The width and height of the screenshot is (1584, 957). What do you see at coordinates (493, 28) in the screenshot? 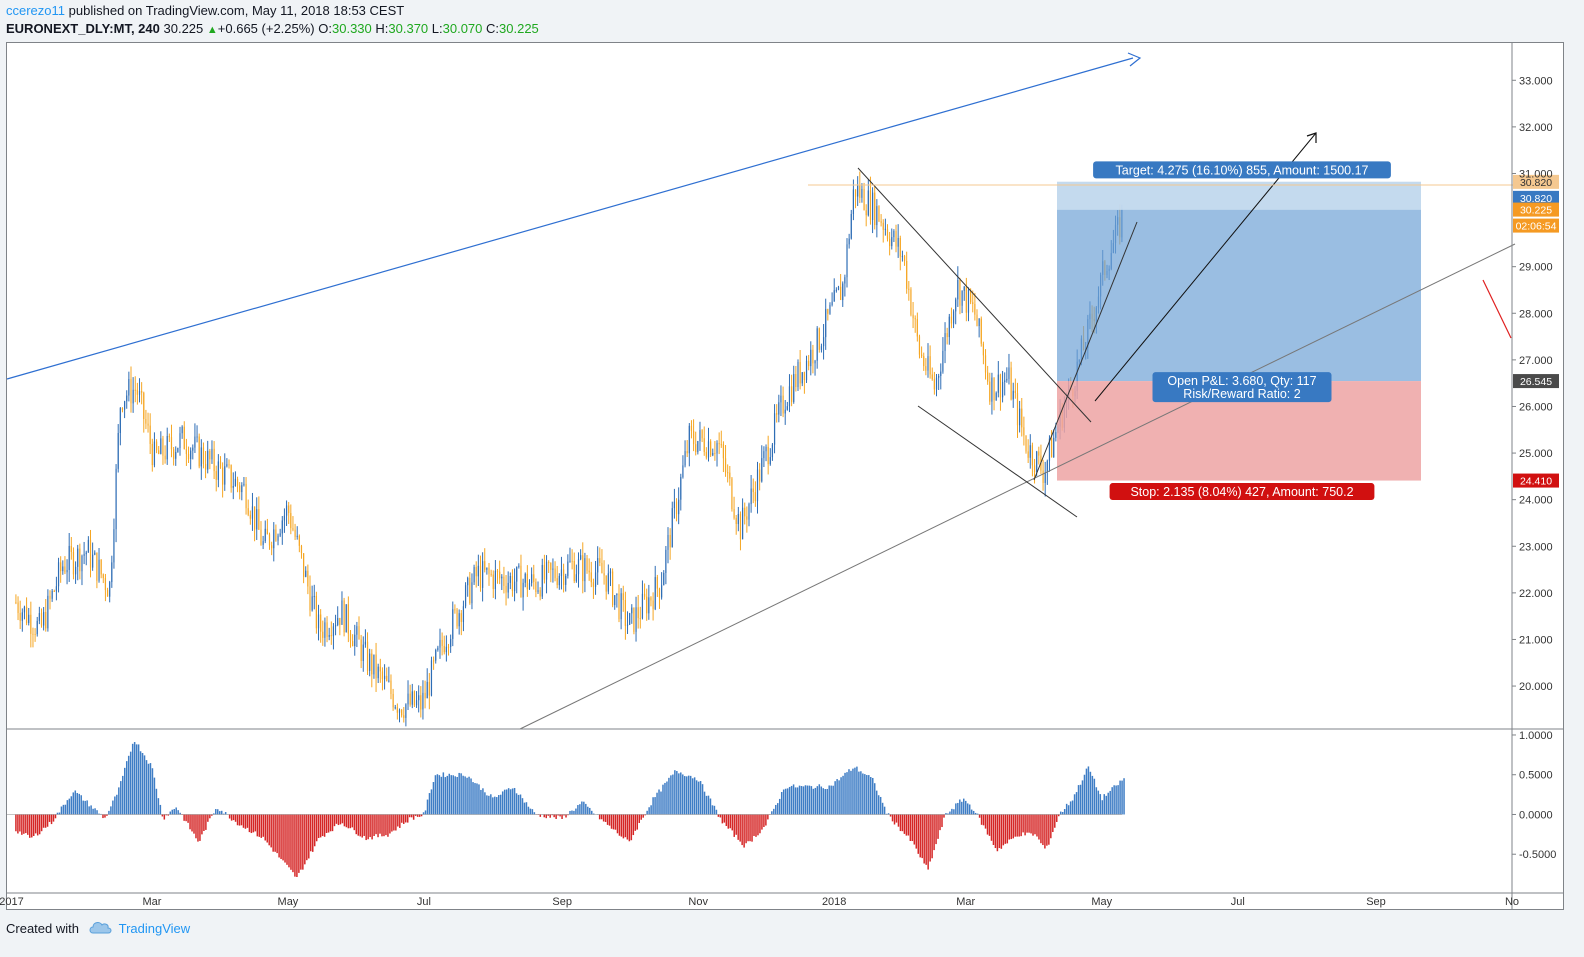
I see `close-label: C:` at bounding box center [493, 28].